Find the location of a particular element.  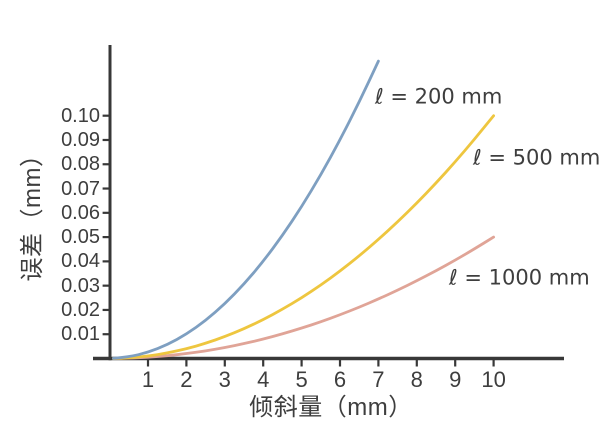

x-tick-label: 8 is located at coordinates (416, 379).